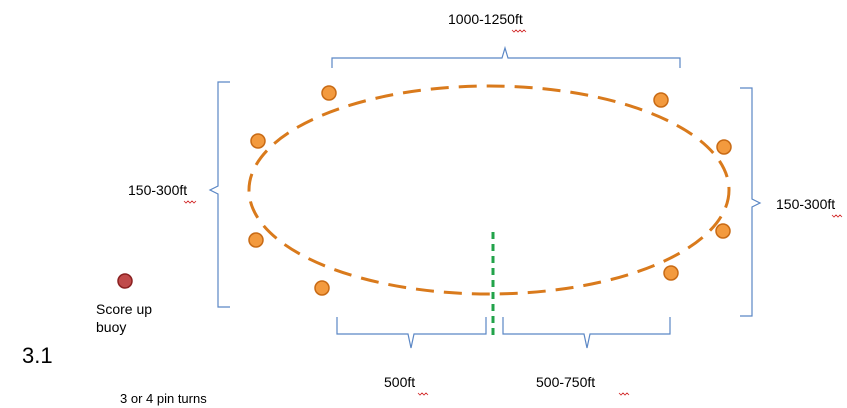 The width and height of the screenshot is (847, 408). What do you see at coordinates (157, 190) in the screenshot?
I see `left-height-label: 150-300ft` at bounding box center [157, 190].